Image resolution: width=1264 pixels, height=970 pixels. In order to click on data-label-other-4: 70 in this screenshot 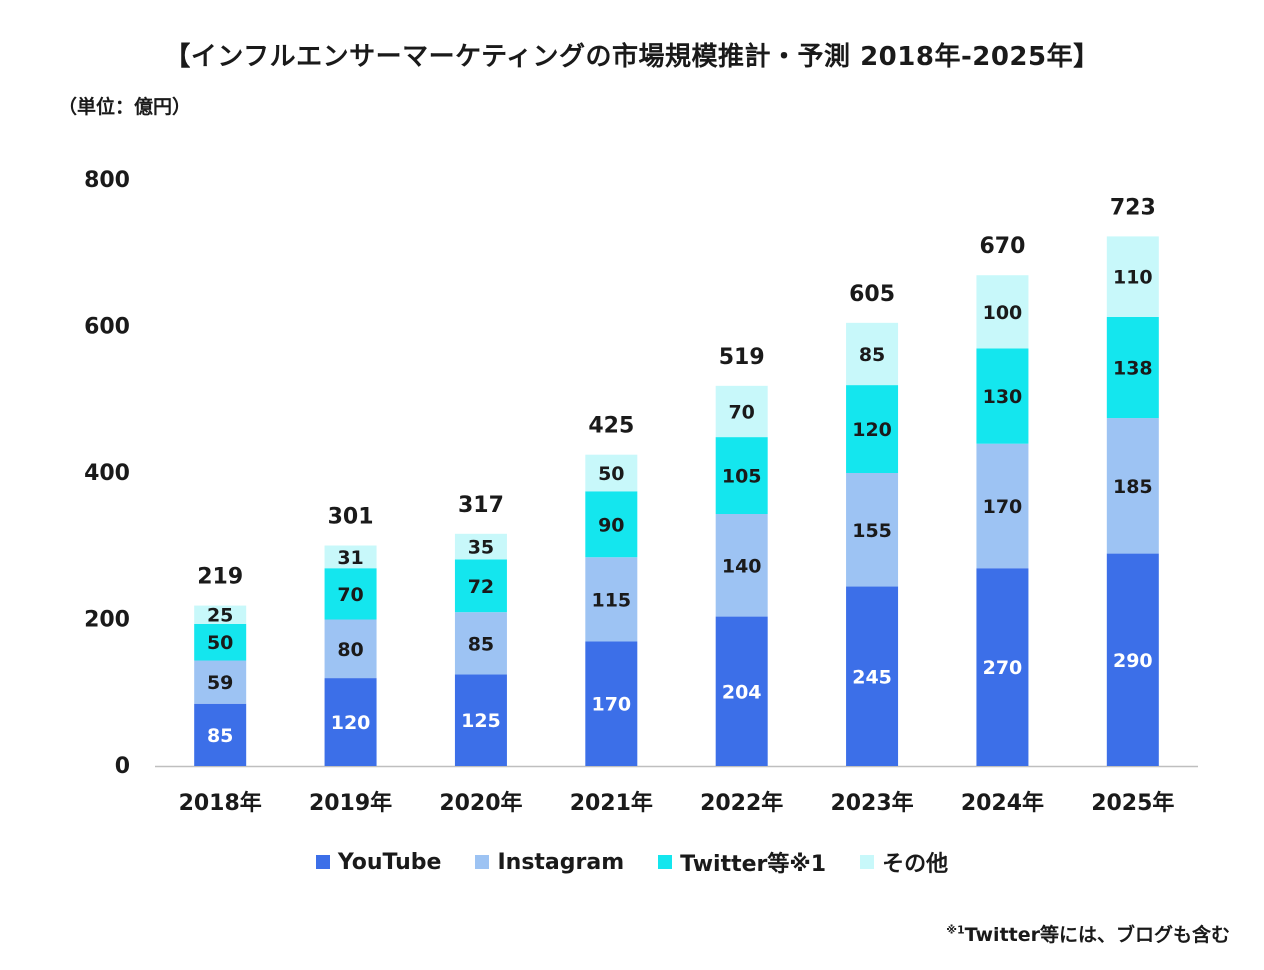, I will do `click(741, 412)`.